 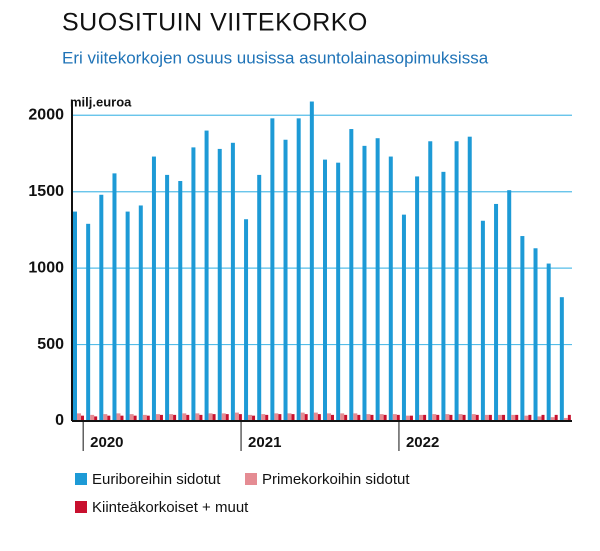 What do you see at coordinates (46, 191) in the screenshot?
I see `y-tick-label: 1500` at bounding box center [46, 191].